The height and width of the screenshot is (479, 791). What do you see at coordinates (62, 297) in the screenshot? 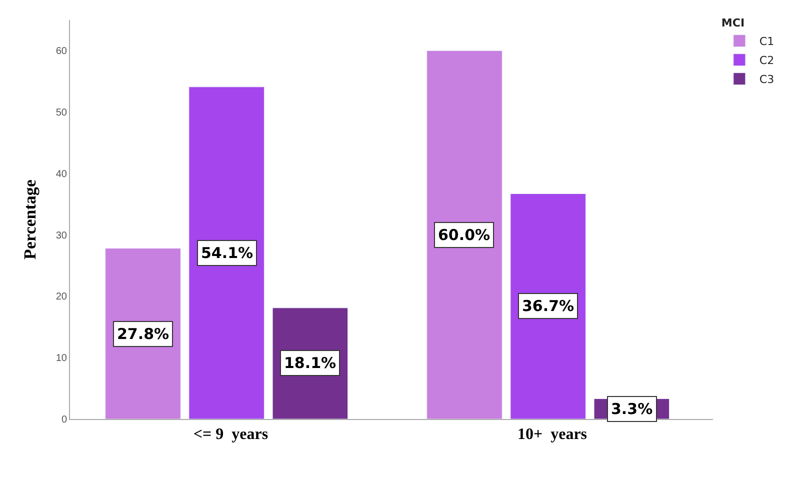
I see `y-tick-label: 20` at bounding box center [62, 297].